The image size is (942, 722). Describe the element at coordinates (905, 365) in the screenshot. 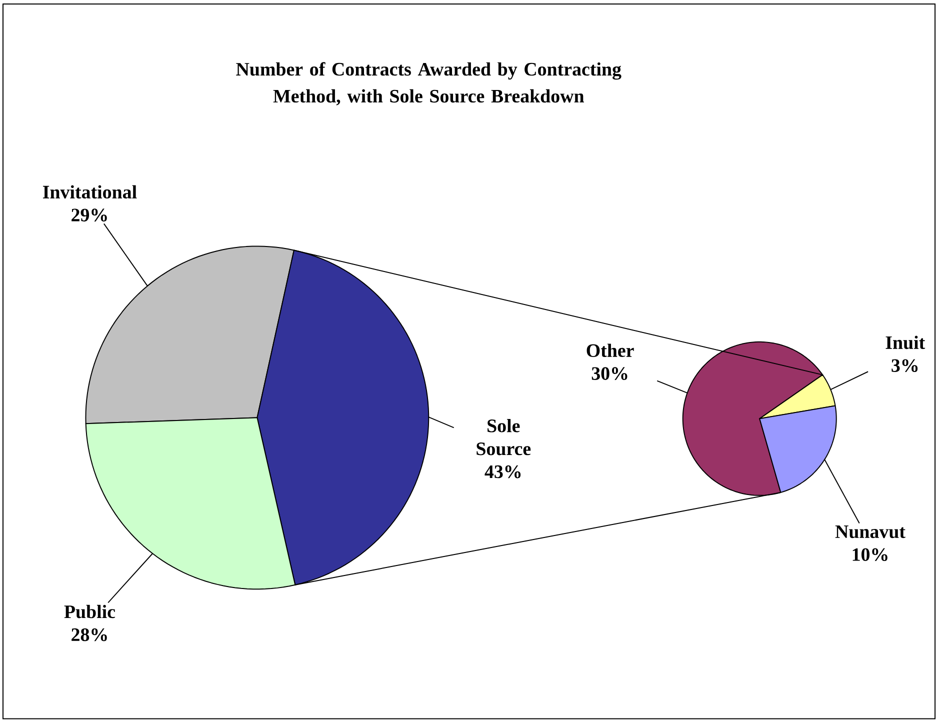

I see `data-label: 3%` at that location.